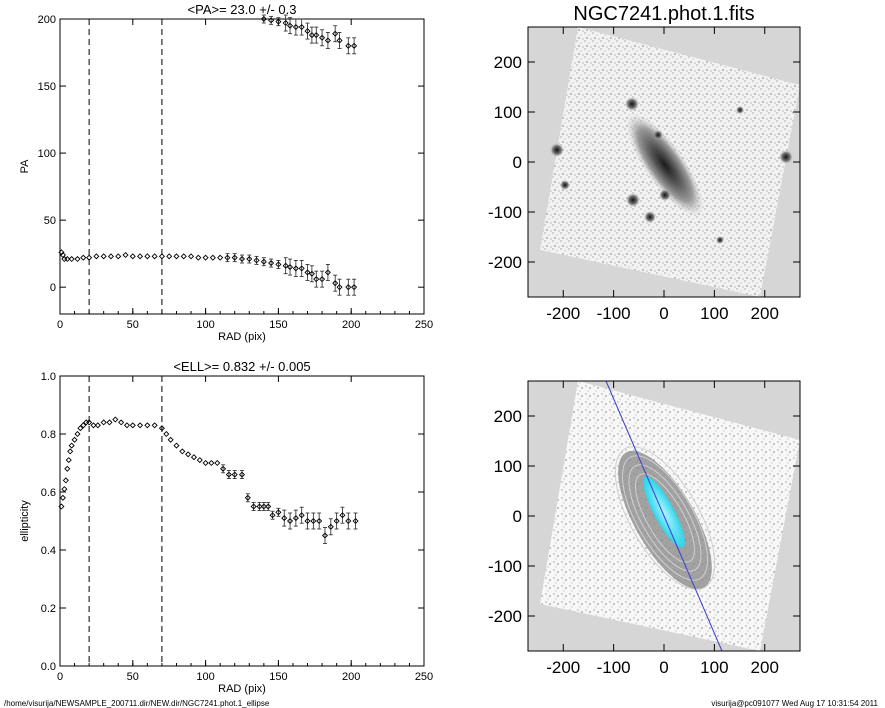 Image resolution: width=885 pixels, height=708 pixels. I want to click on isophote-contours, so click(665, 518).